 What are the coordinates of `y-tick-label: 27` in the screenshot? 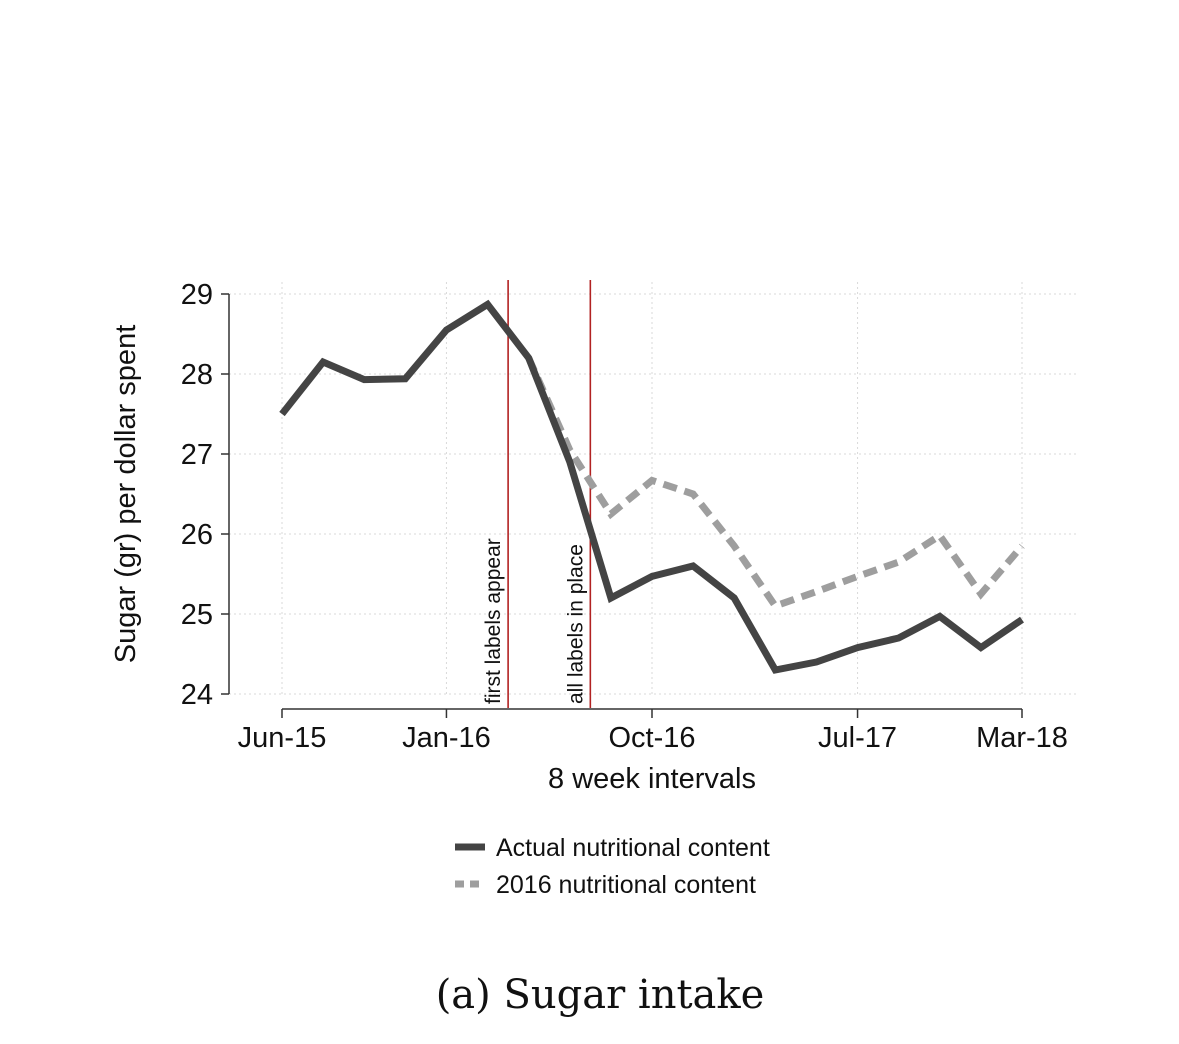 It's located at (197, 455).